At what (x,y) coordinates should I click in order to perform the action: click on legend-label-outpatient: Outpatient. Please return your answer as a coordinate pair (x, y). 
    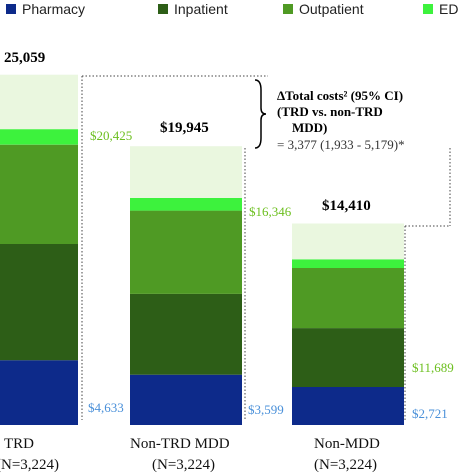
    Looking at the image, I should click on (331, 9).